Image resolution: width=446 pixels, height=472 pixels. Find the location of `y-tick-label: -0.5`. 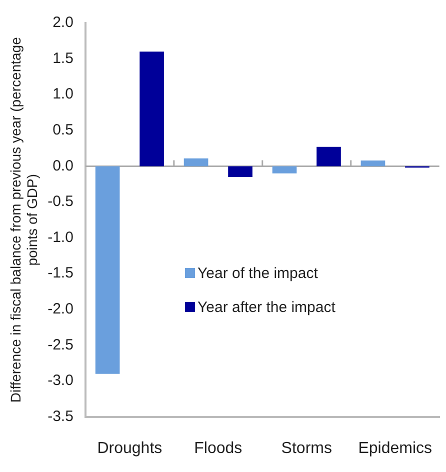

y-tick-label: -0.5 is located at coordinates (61, 201).